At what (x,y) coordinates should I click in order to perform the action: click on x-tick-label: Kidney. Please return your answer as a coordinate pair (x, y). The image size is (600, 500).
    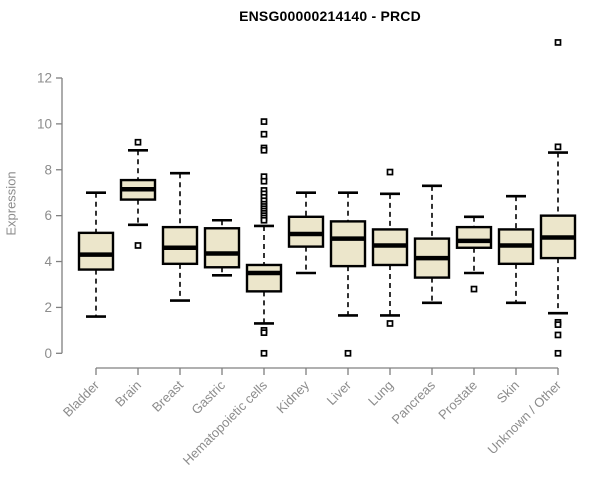
    Looking at the image, I should click on (292, 396).